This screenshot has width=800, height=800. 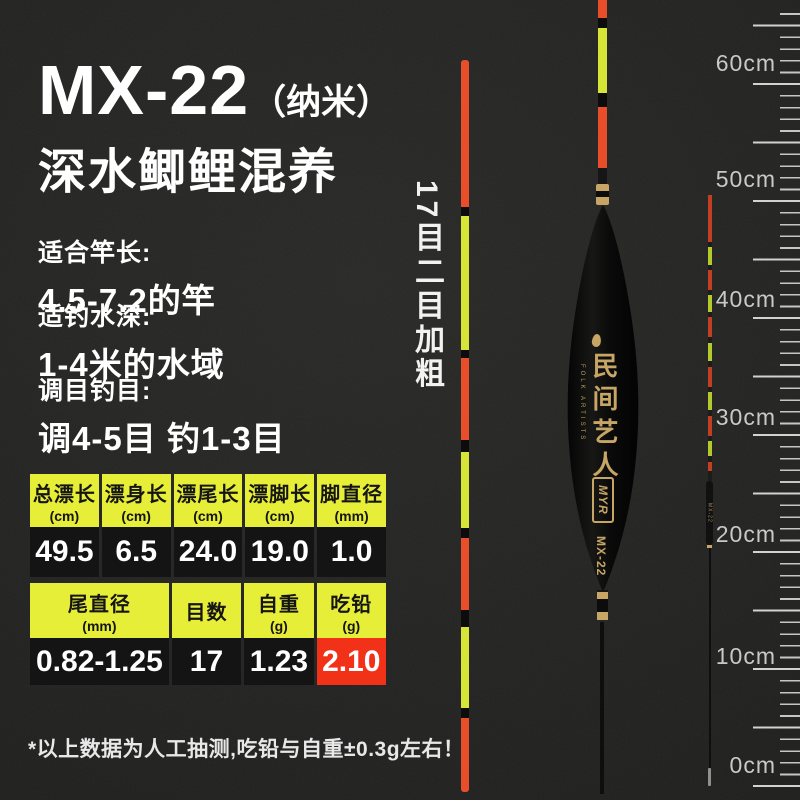 What do you see at coordinates (280, 500) in the screenshot?
I see `table-header-cell: 漂脚长 (cm)` at bounding box center [280, 500].